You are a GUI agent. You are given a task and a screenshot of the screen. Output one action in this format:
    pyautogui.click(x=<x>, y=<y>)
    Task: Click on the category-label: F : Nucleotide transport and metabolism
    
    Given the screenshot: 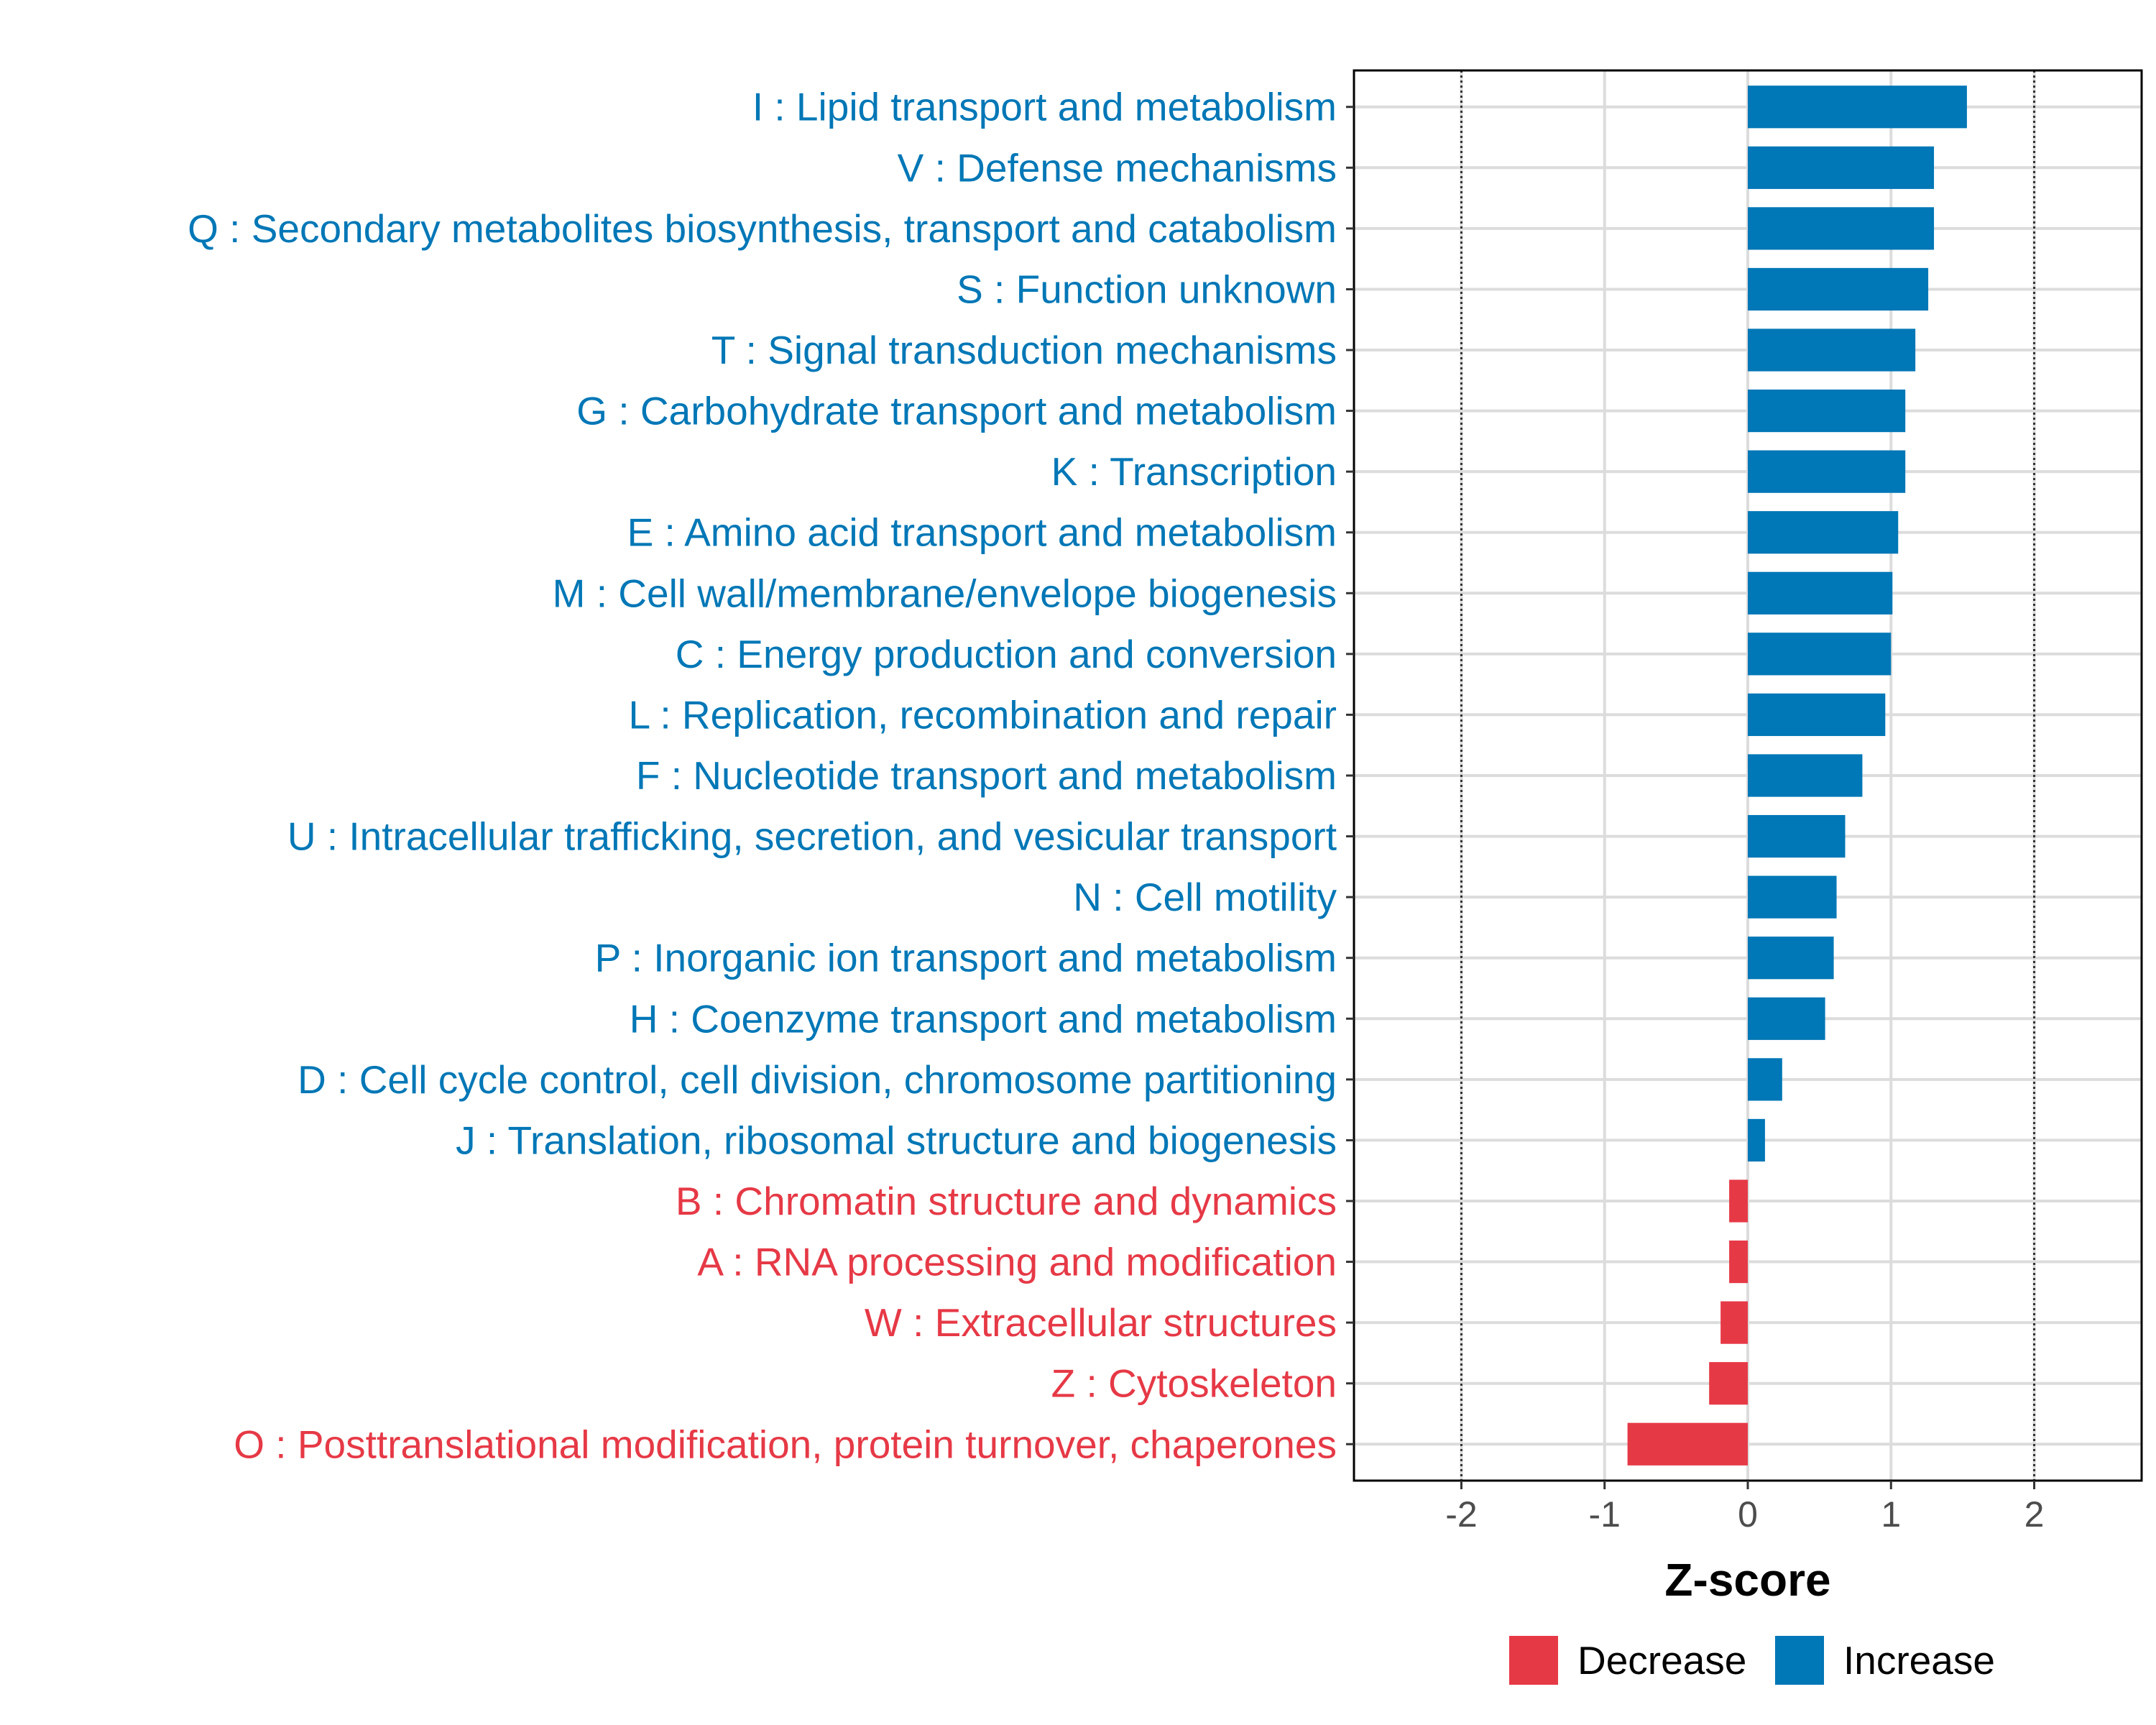 What is the action you would take?
    pyautogui.click(x=987, y=775)
    